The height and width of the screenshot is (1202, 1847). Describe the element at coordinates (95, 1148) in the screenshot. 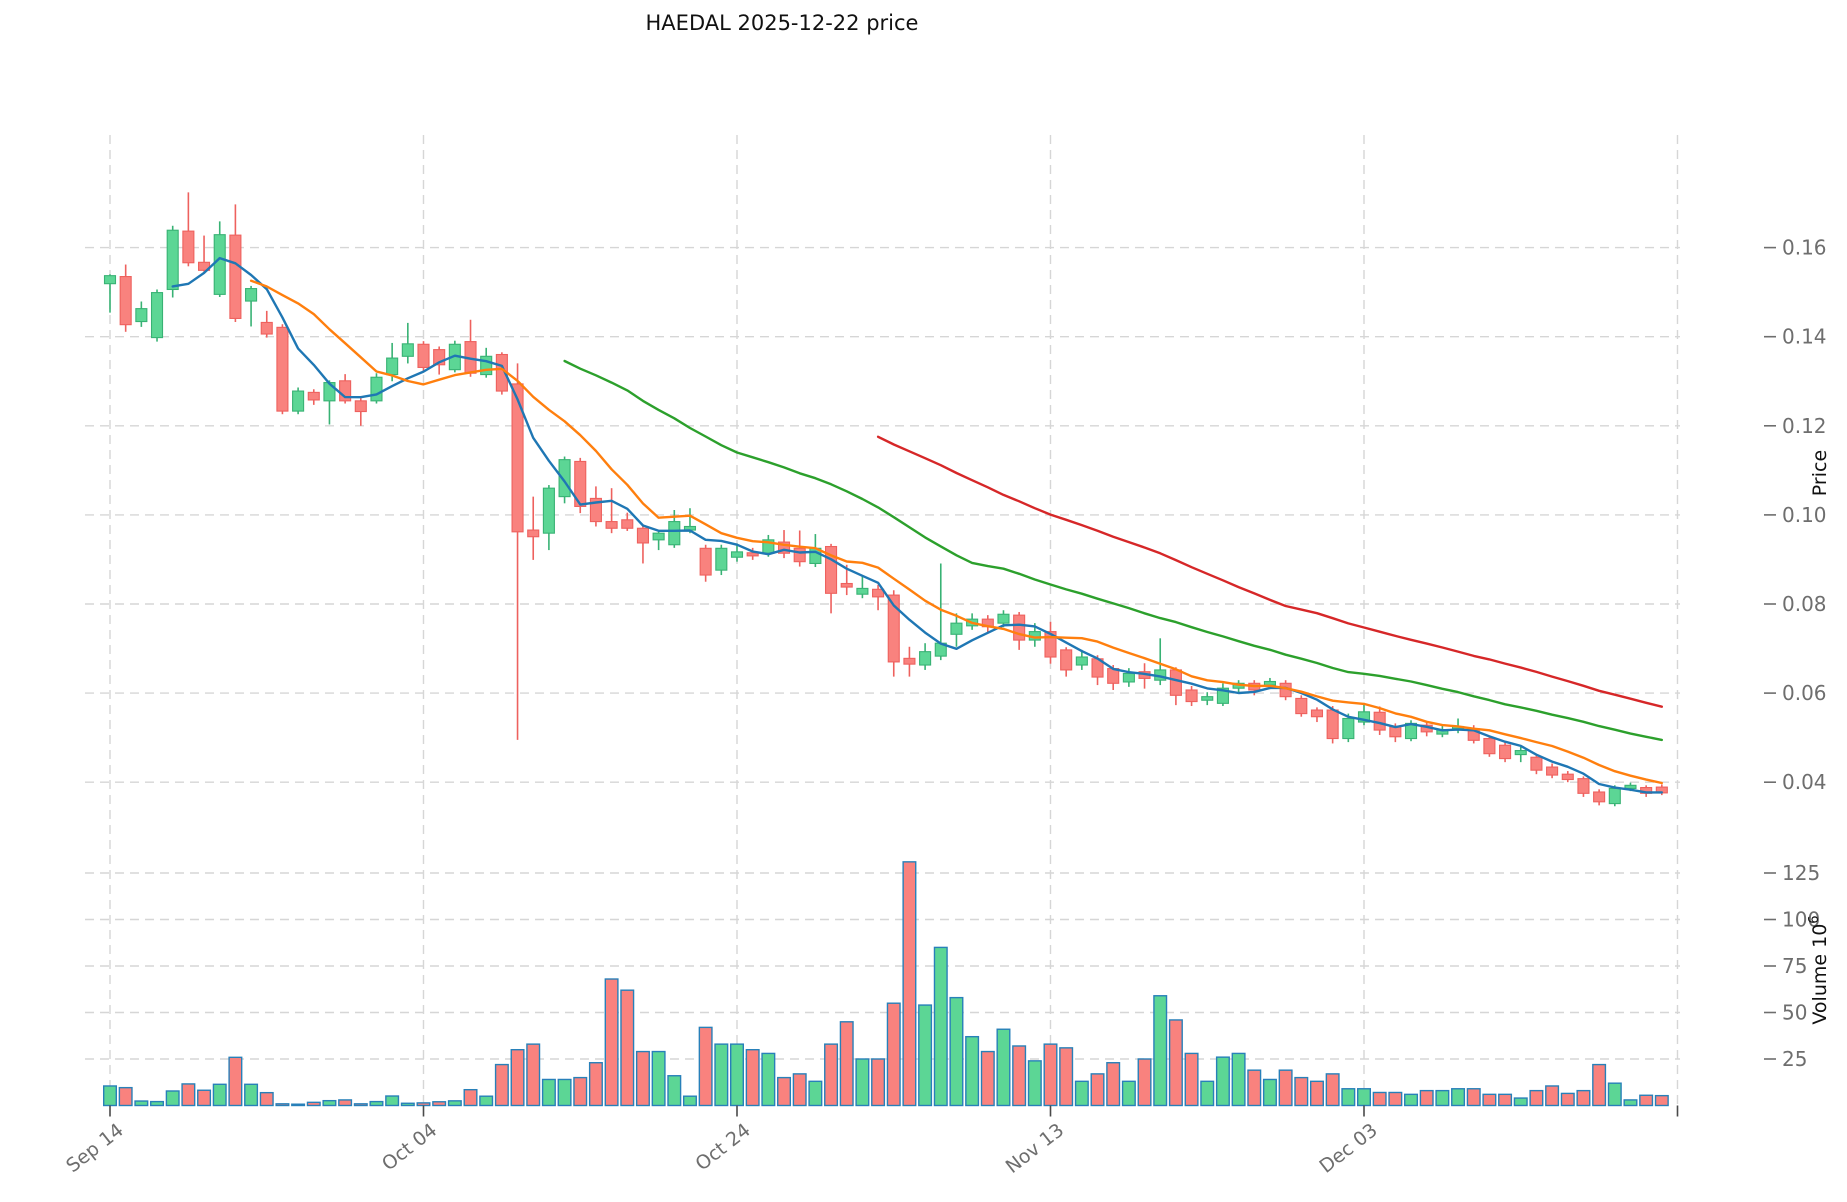

I see `x-tick-label: Sep 14` at that location.